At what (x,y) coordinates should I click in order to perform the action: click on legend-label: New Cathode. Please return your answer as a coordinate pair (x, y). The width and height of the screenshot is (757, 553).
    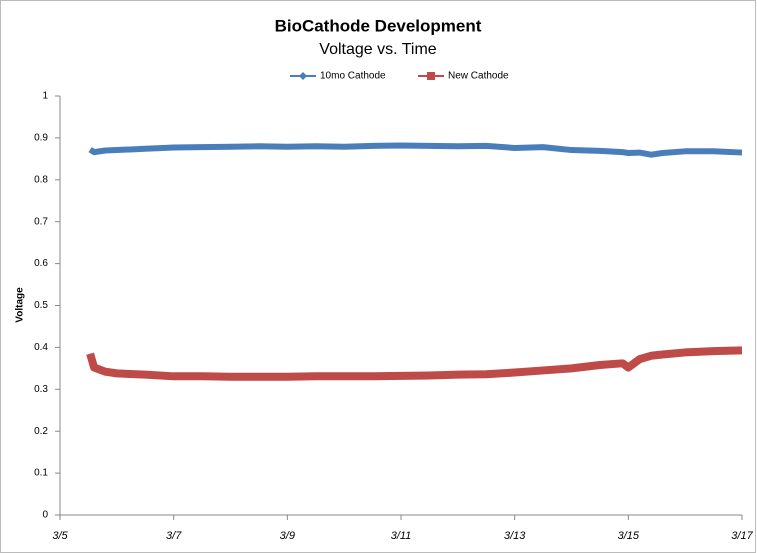
    Looking at the image, I should click on (478, 76).